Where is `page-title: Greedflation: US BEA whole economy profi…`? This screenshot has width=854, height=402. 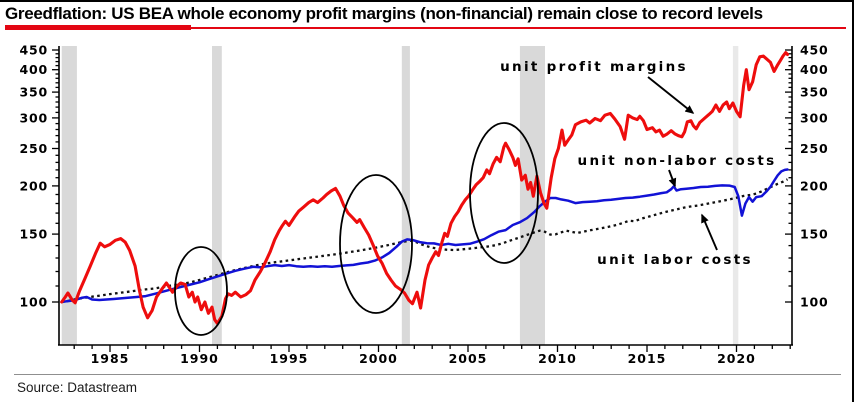 page-title: Greedflation: US BEA whole economy profi… is located at coordinates (384, 13).